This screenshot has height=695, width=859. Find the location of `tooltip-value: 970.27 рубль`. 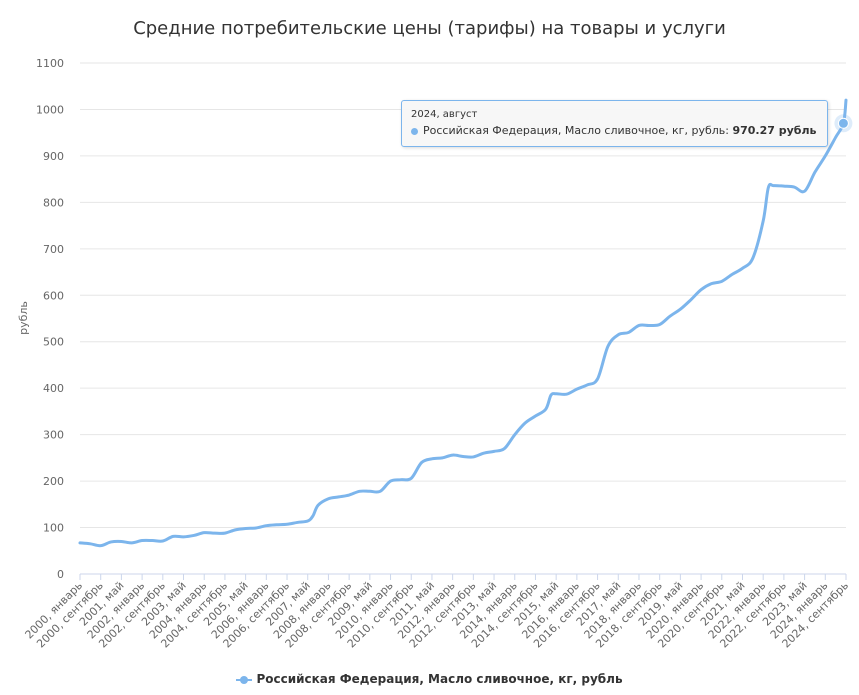

tooltip-value: 970.27 рубль is located at coordinates (774, 130).